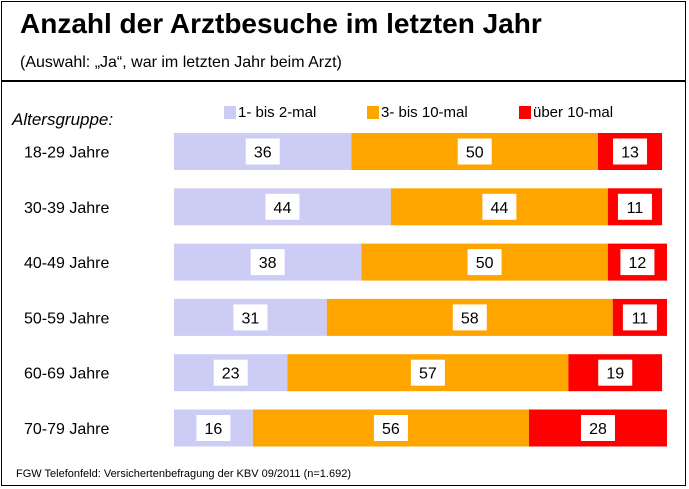  What do you see at coordinates (424, 112) in the screenshot?
I see `legend-label: 3- bis 10-mal` at bounding box center [424, 112].